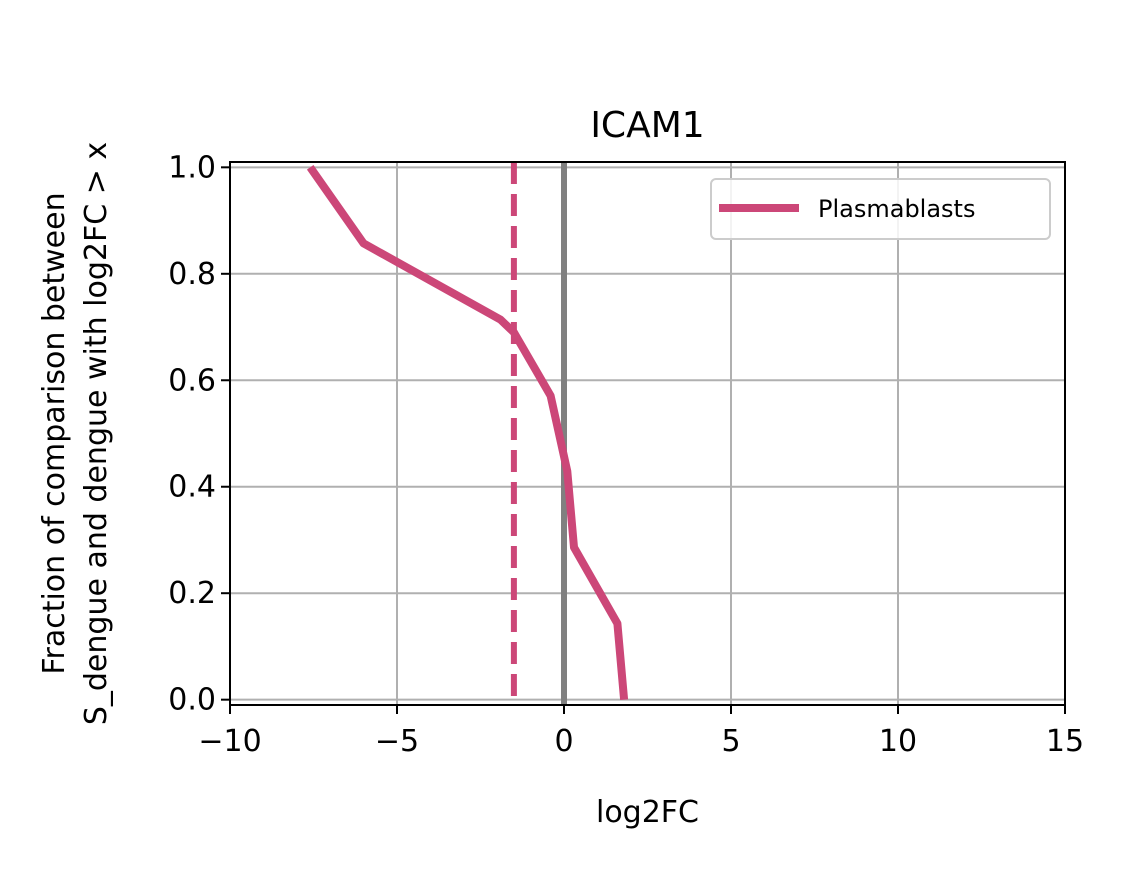  What do you see at coordinates (647, 812) in the screenshot?
I see `x-axis-label: log2FC` at bounding box center [647, 812].